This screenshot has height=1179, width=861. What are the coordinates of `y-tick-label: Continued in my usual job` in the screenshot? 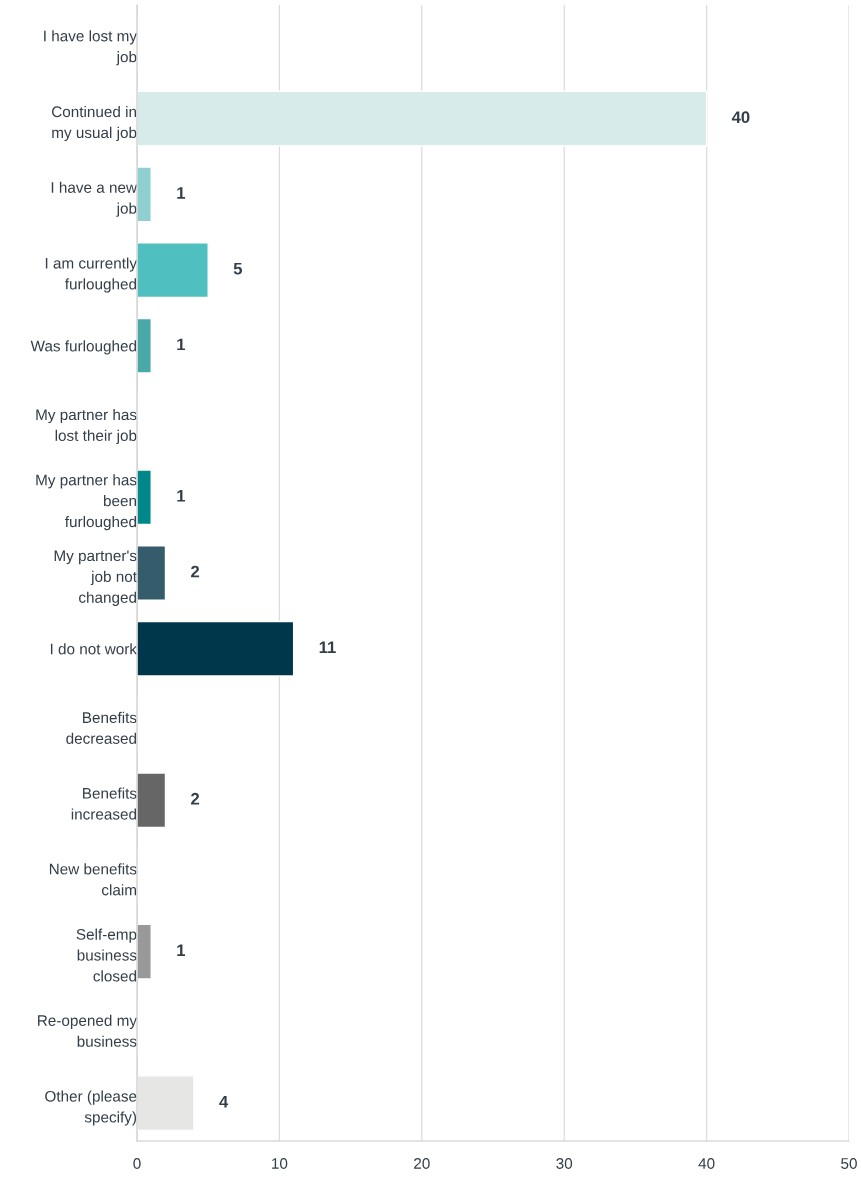 It's located at (94, 123).